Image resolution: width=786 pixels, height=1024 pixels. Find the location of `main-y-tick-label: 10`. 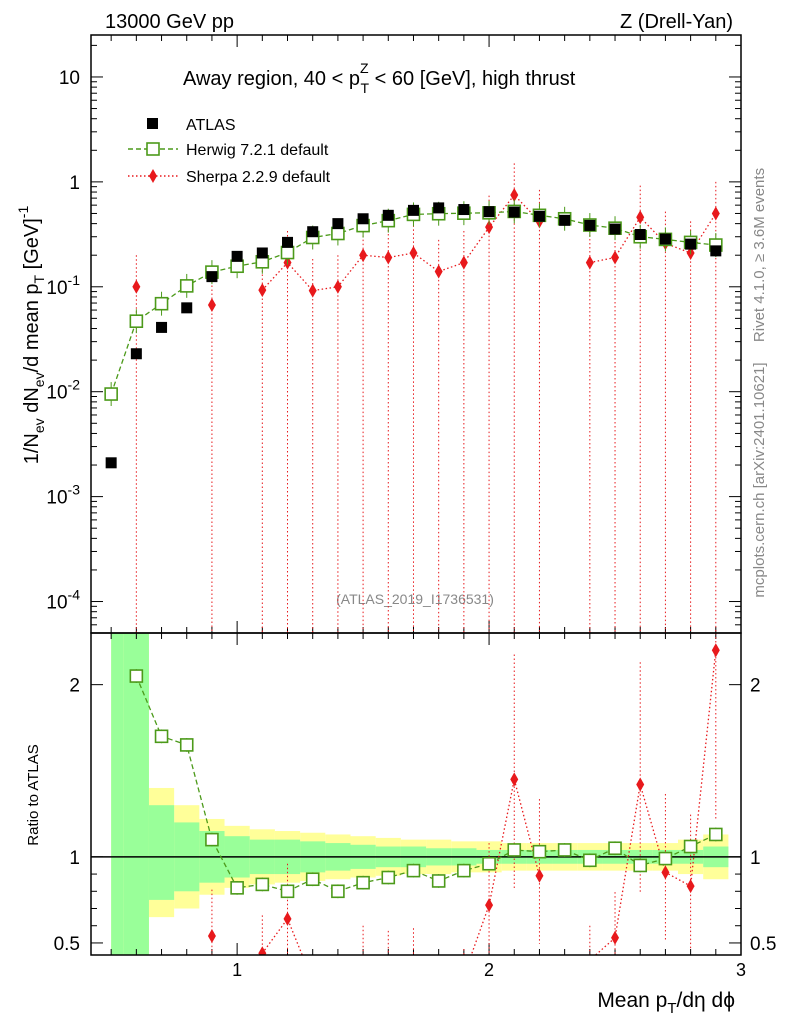

main-y-tick-label: 10 is located at coordinates (69, 78).